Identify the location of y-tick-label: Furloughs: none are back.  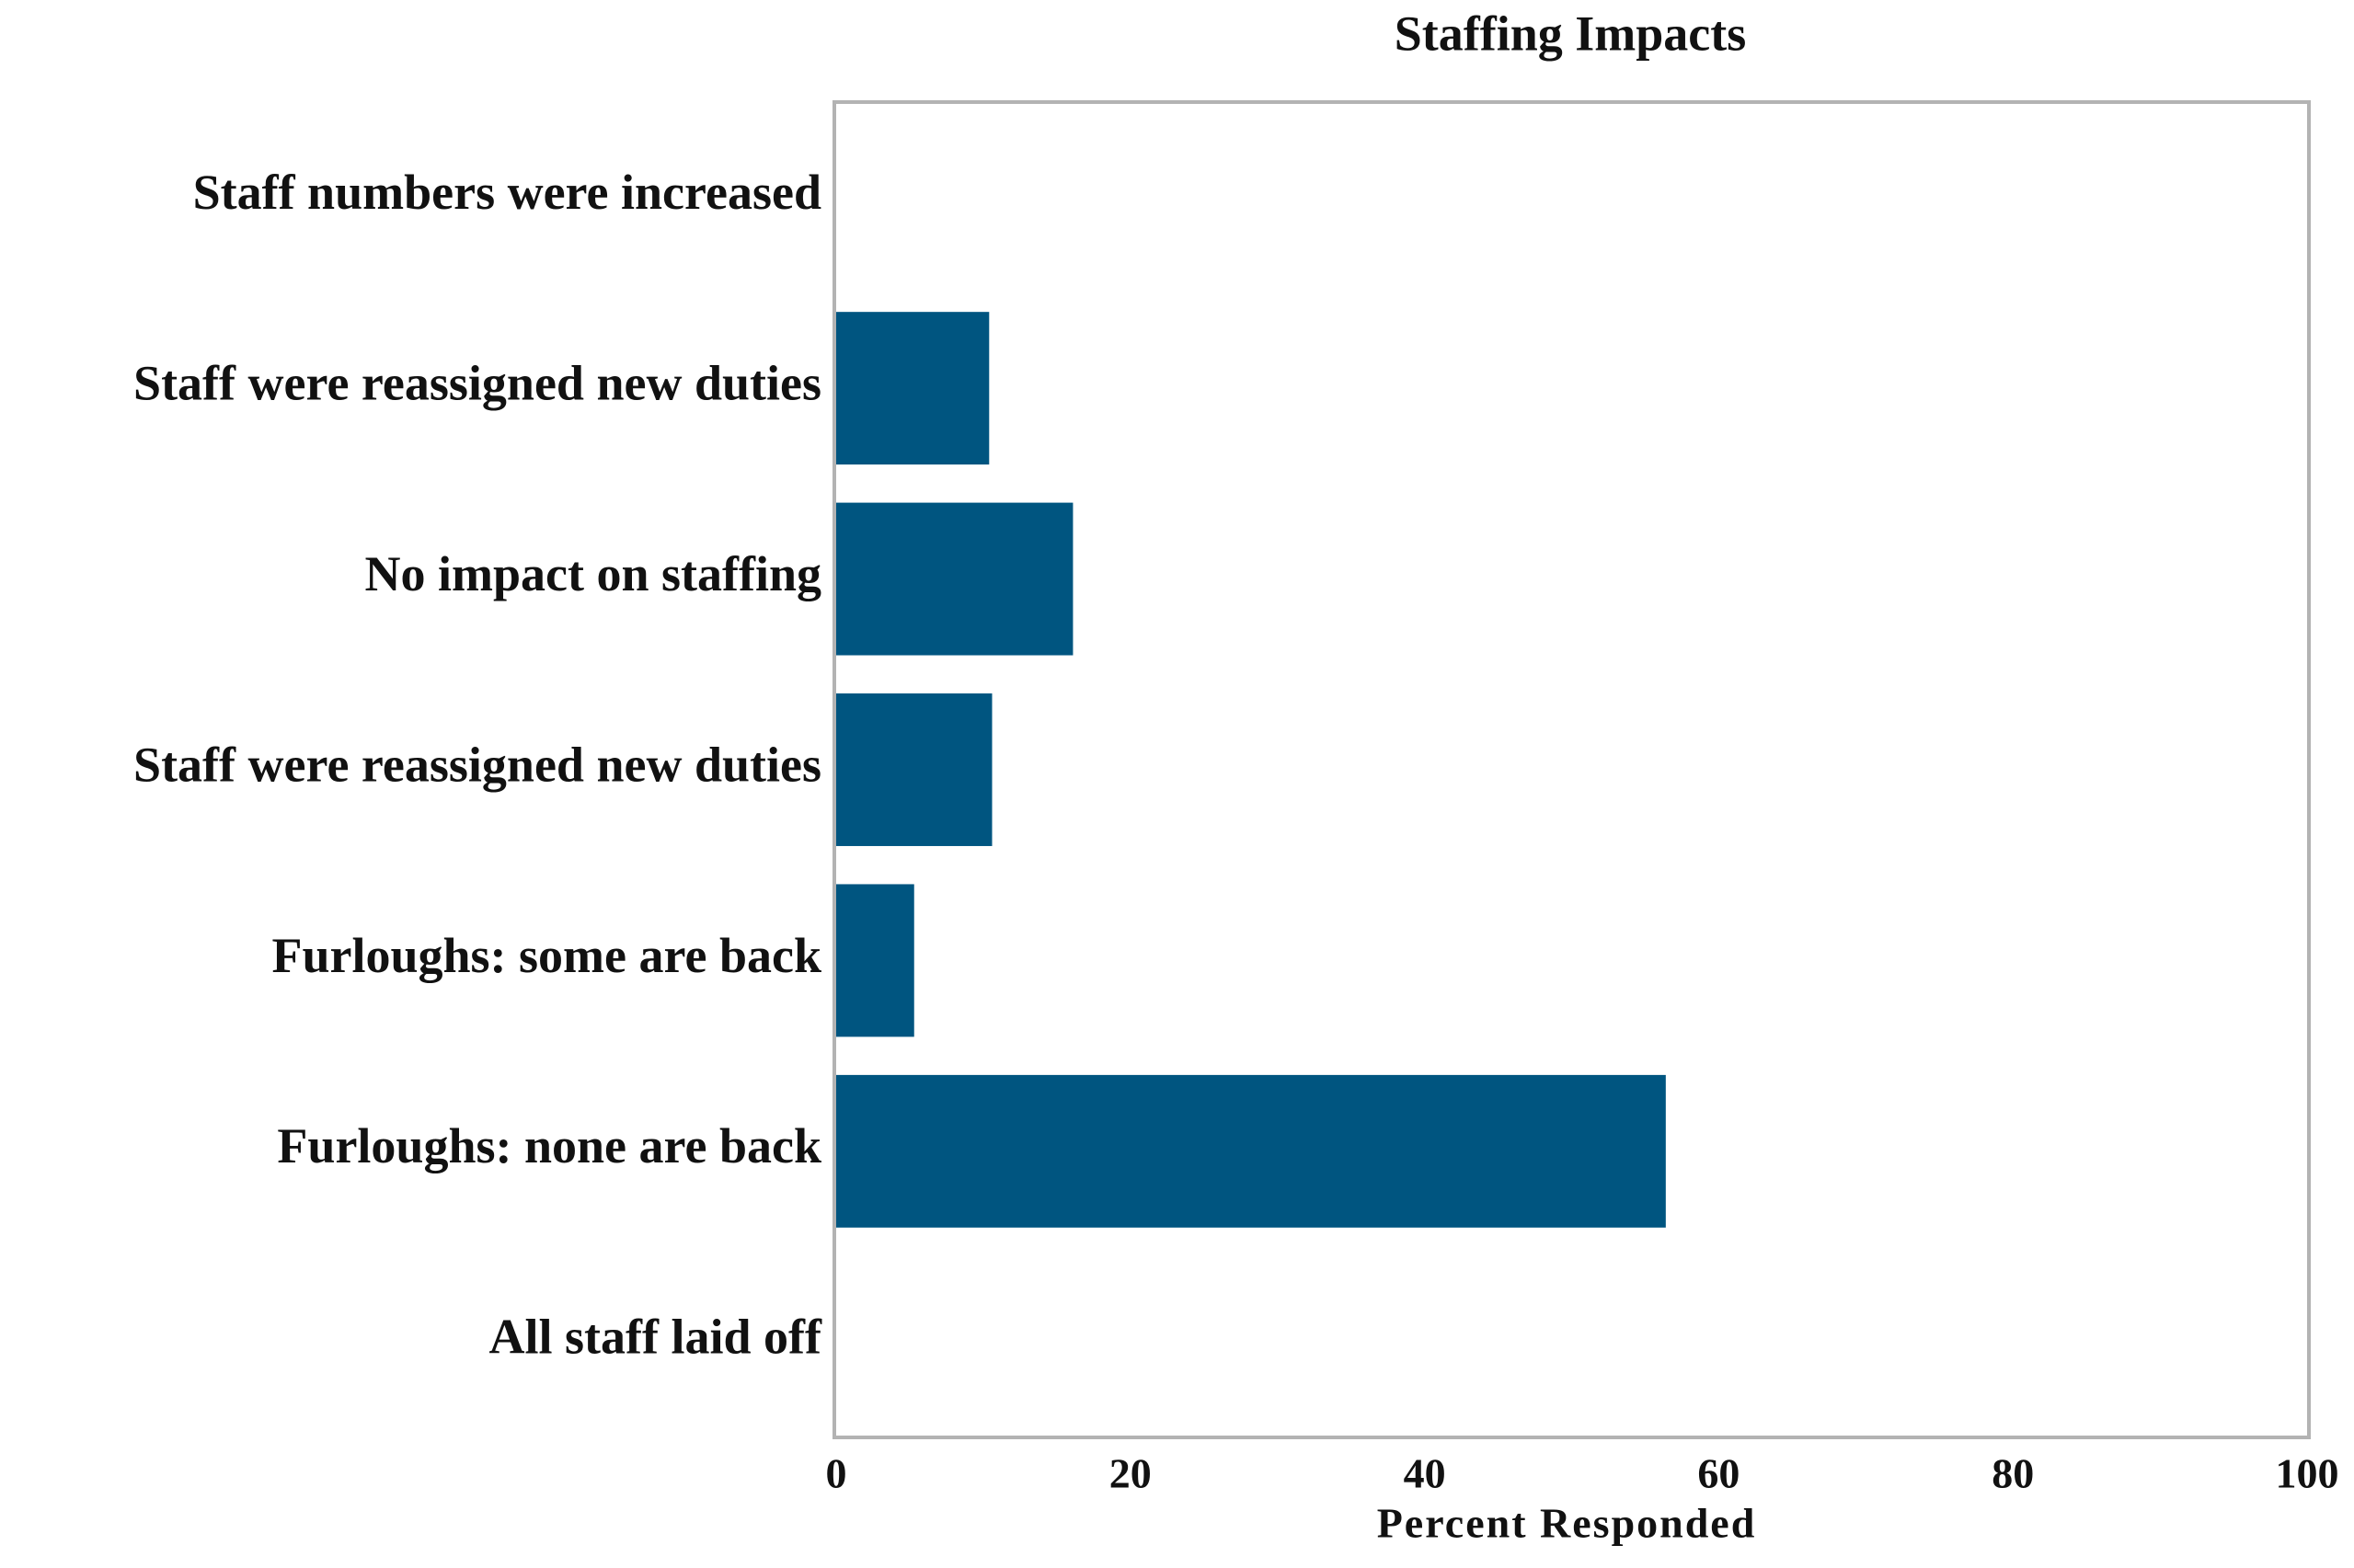
(549, 1145).